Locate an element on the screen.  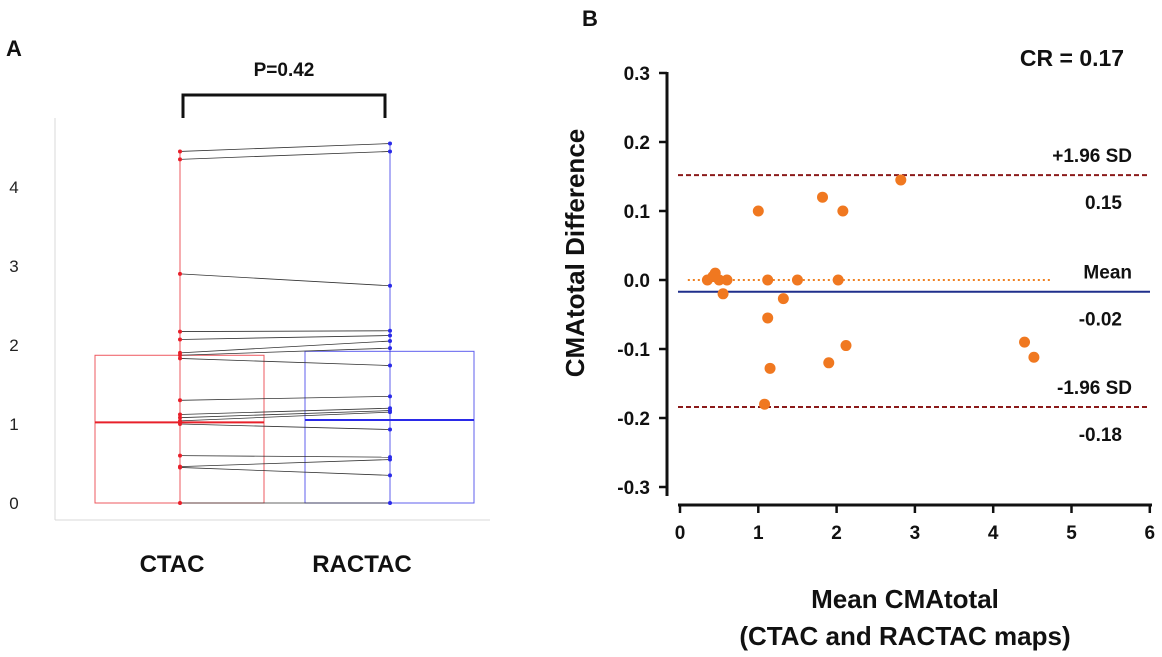
panel-b-points is located at coordinates (870, 292).